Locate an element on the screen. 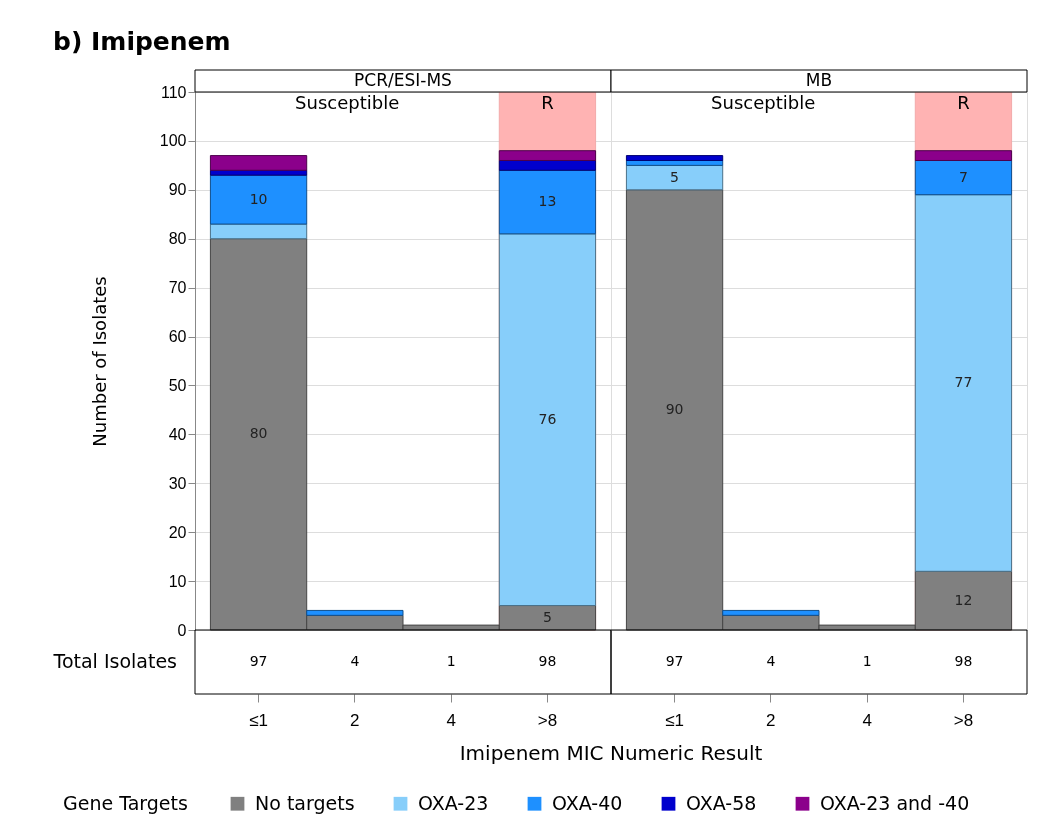 The width and height of the screenshot is (1044, 838). legend-label: OXA-58 is located at coordinates (721, 802).